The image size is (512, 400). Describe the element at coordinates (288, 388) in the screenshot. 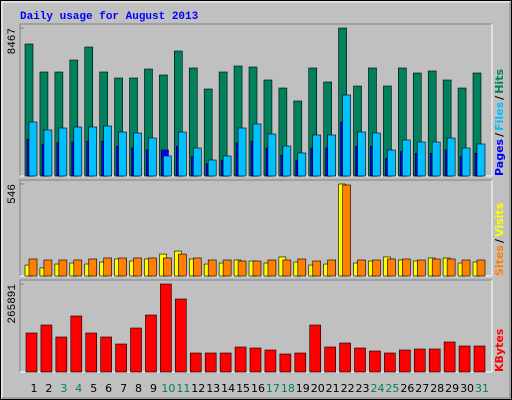

I see `x-tick-label: 18` at that location.